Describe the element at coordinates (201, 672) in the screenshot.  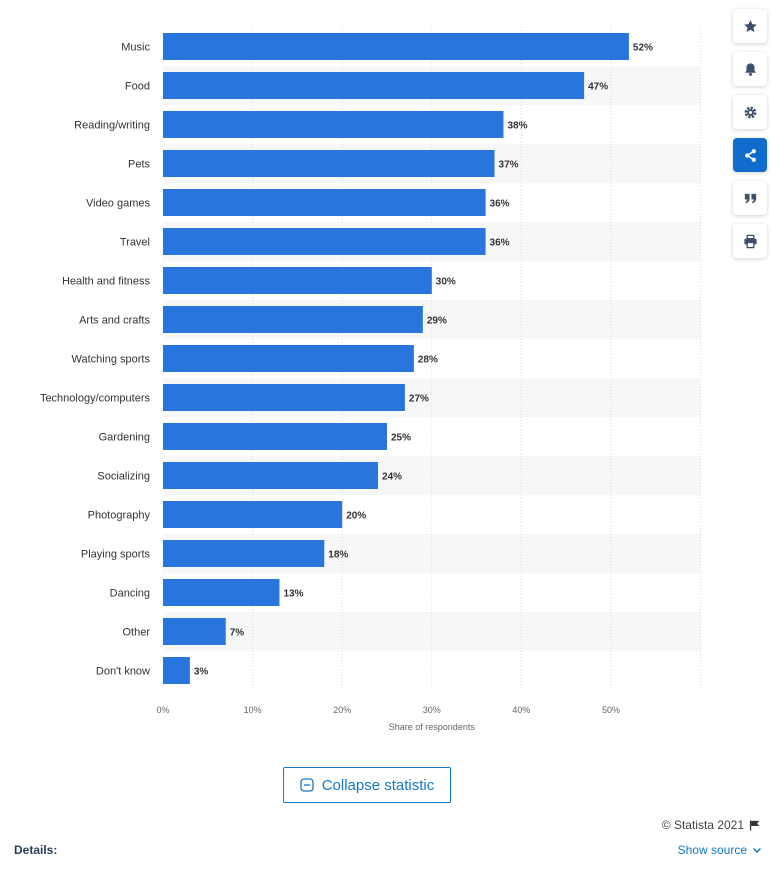
I see `value-label: 3%` at that location.